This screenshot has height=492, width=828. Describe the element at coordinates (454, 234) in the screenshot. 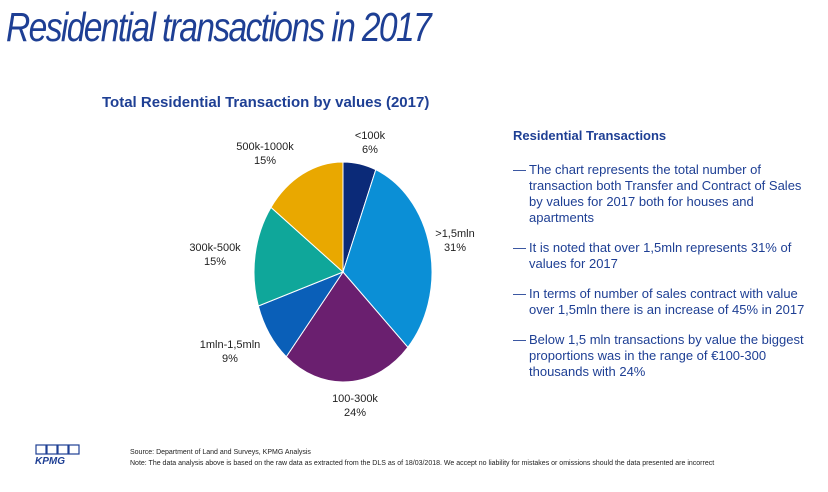

I see `slice-label: >1,5mln` at that location.